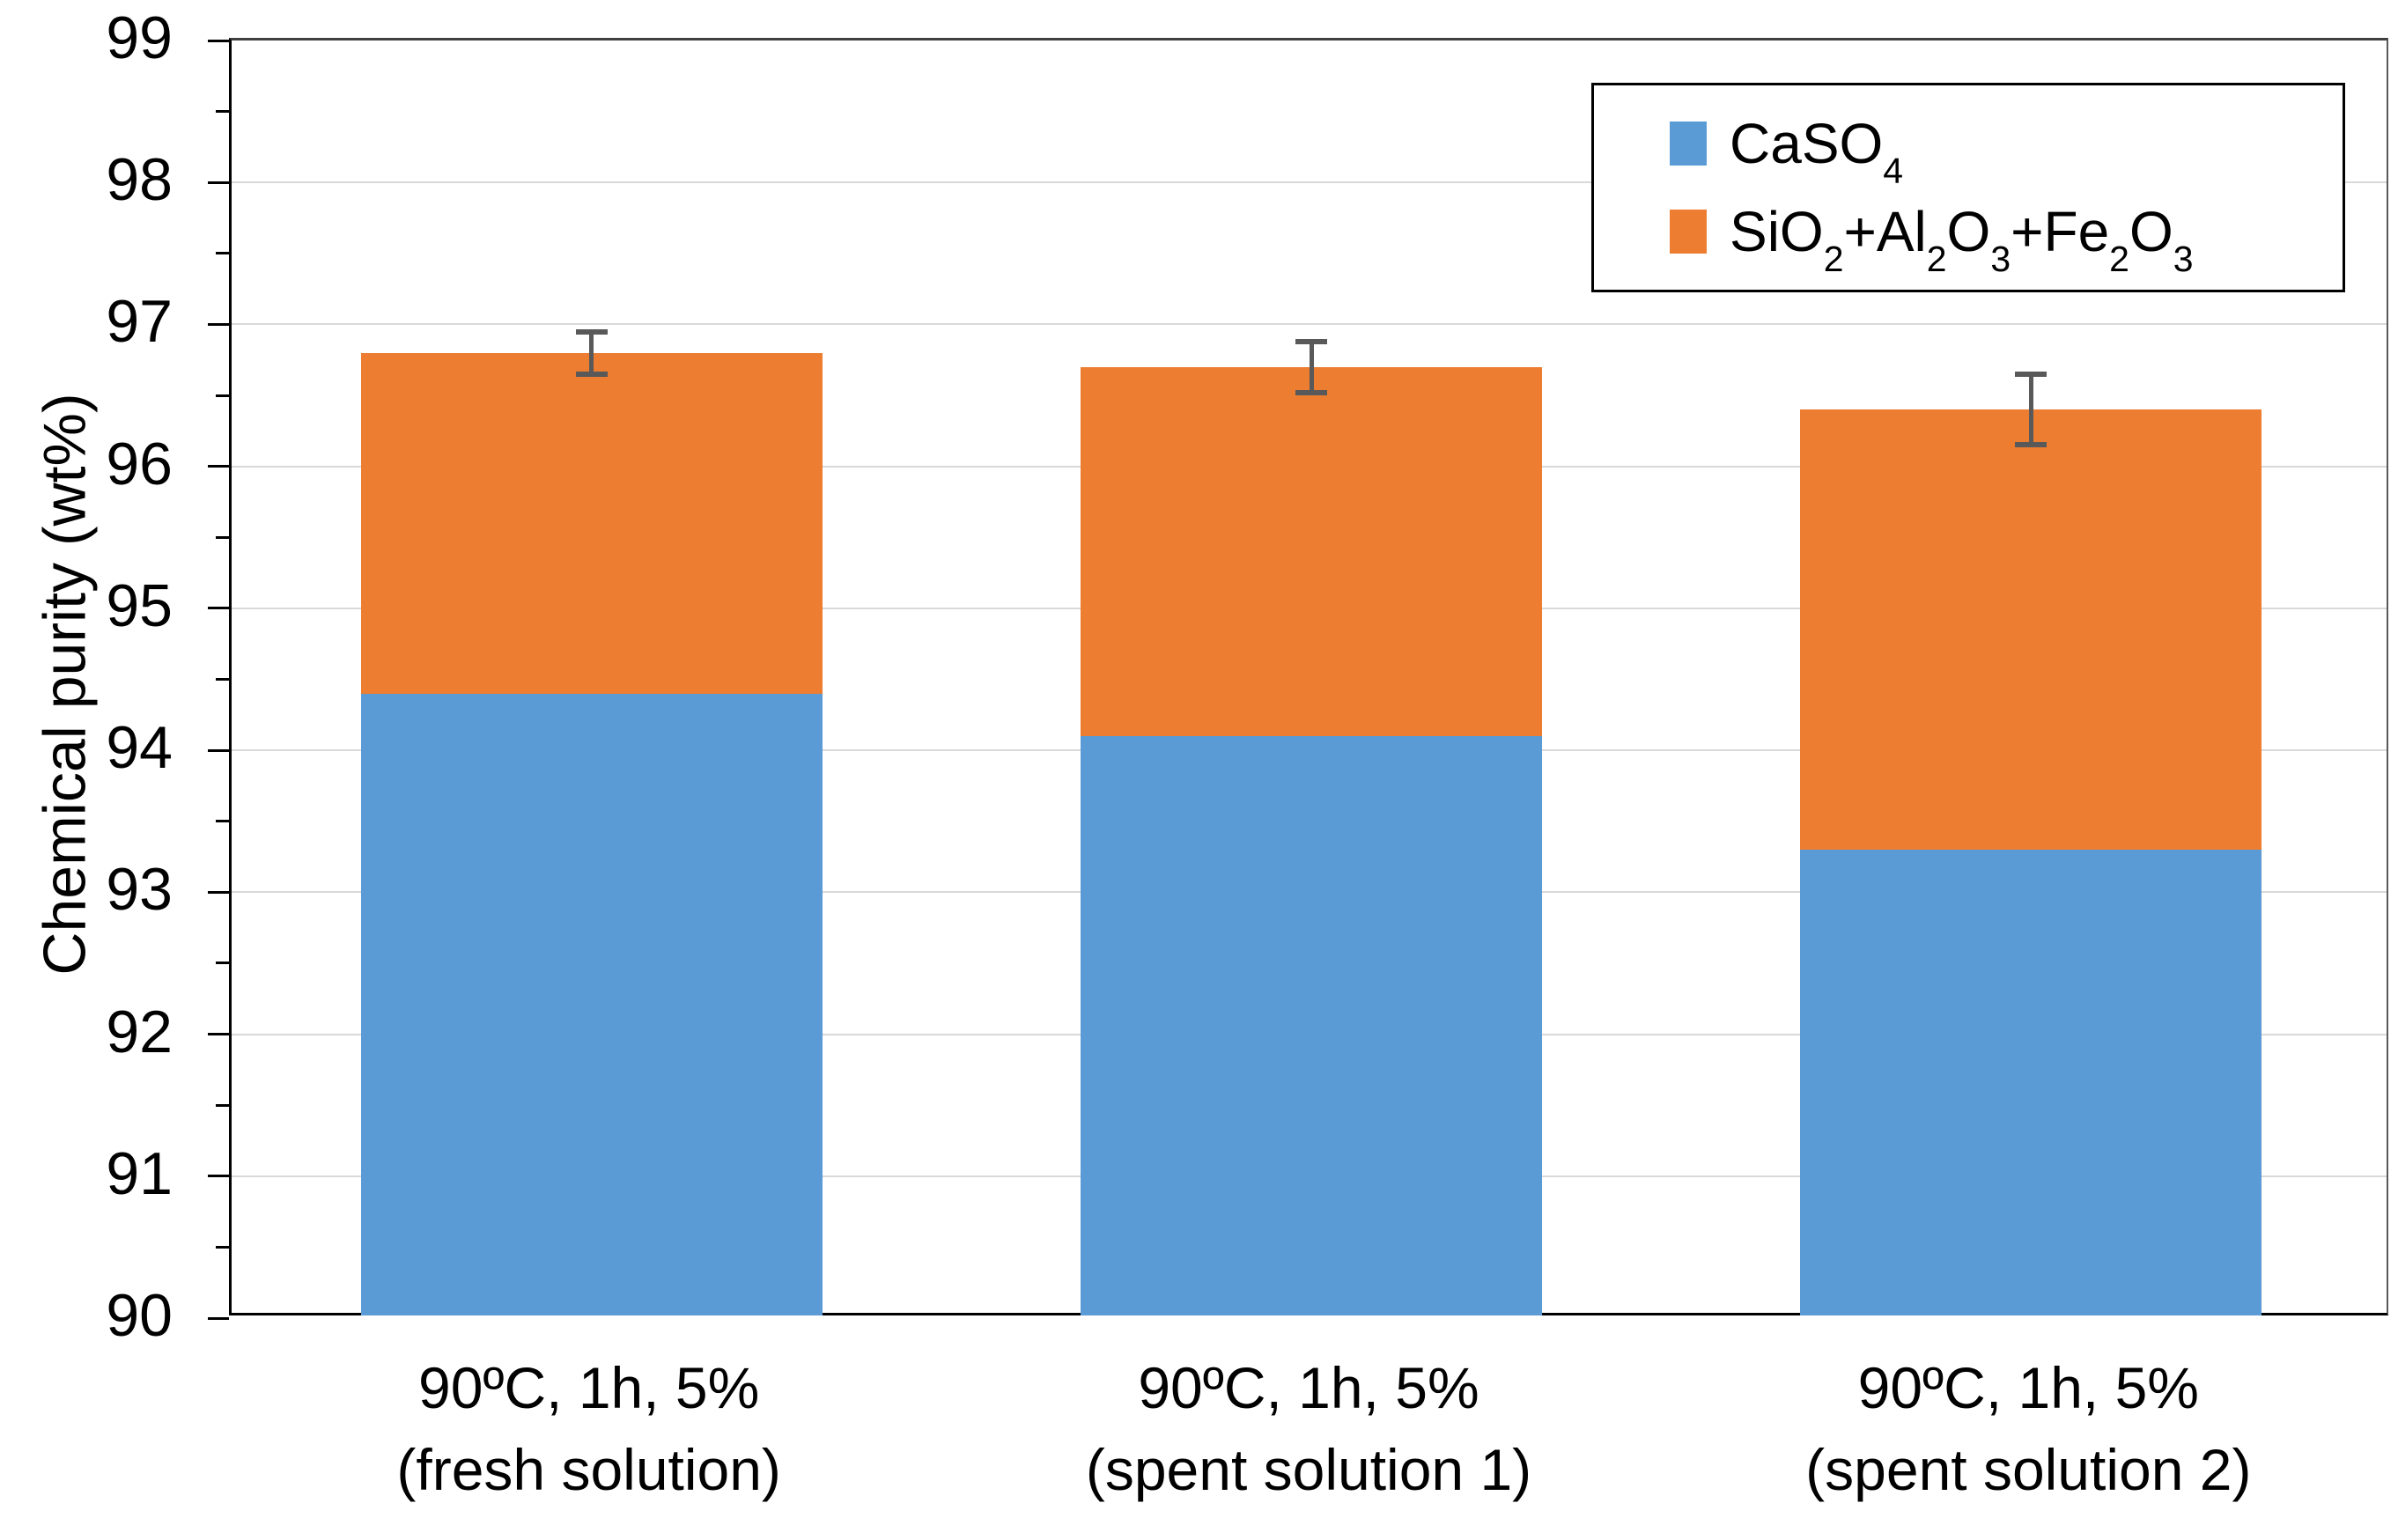 This screenshot has width=2398, height=1540. Describe the element at coordinates (139, 748) in the screenshot. I see `y-axis-tick-label: 94` at that location.